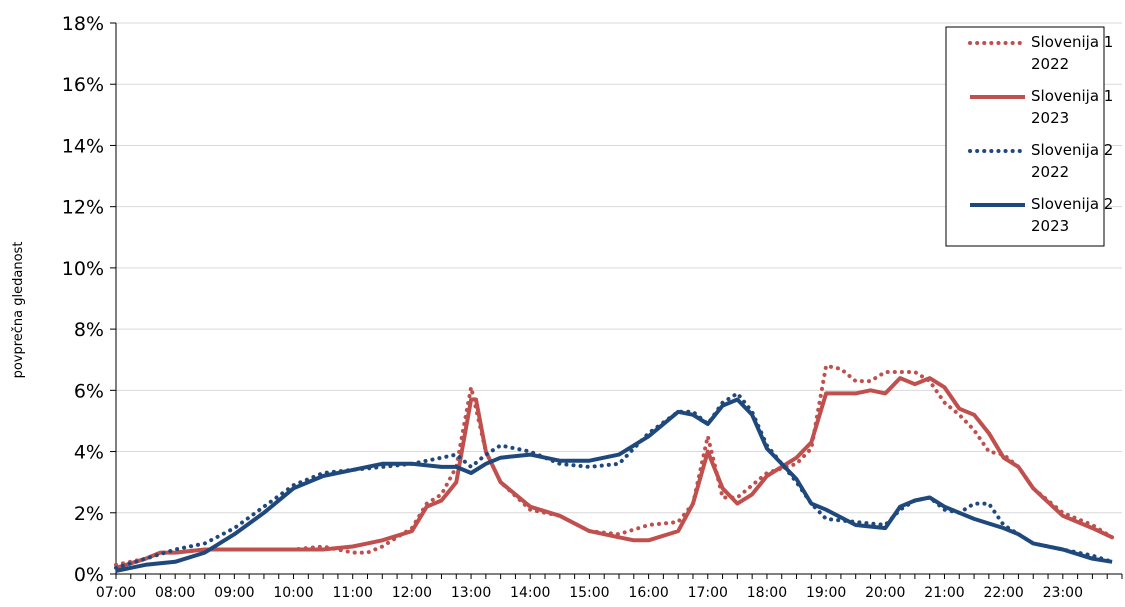 This screenshot has height=607, width=1125. I want to click on x-tick-label: 07:00, so click(116, 593).